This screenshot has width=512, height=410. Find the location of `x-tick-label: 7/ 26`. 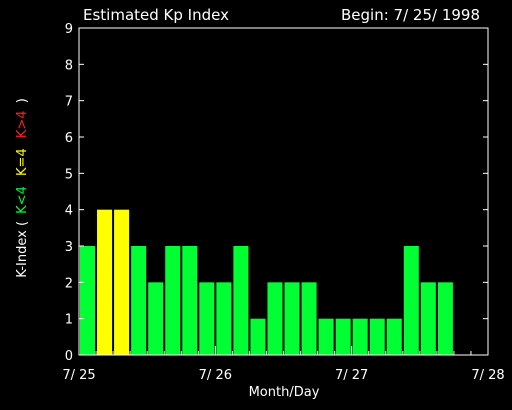

x-tick-label: 7/ 26 is located at coordinates (215, 375).